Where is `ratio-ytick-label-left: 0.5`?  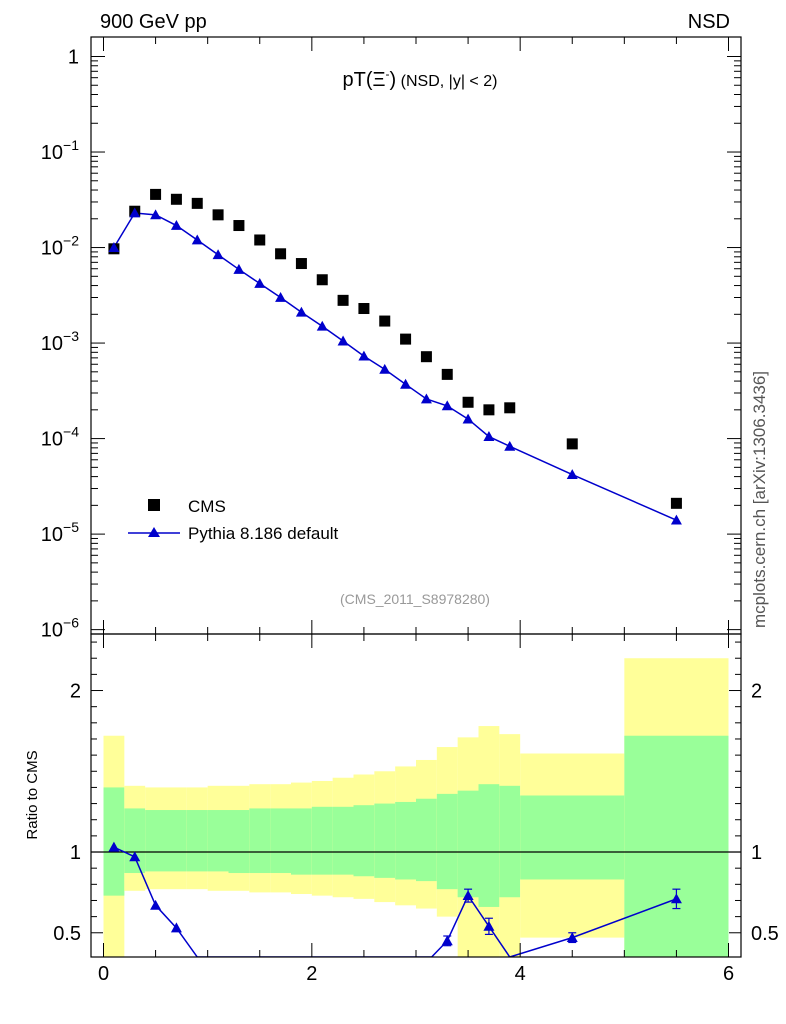
ratio-ytick-label-left: 0.5 is located at coordinates (67, 934).